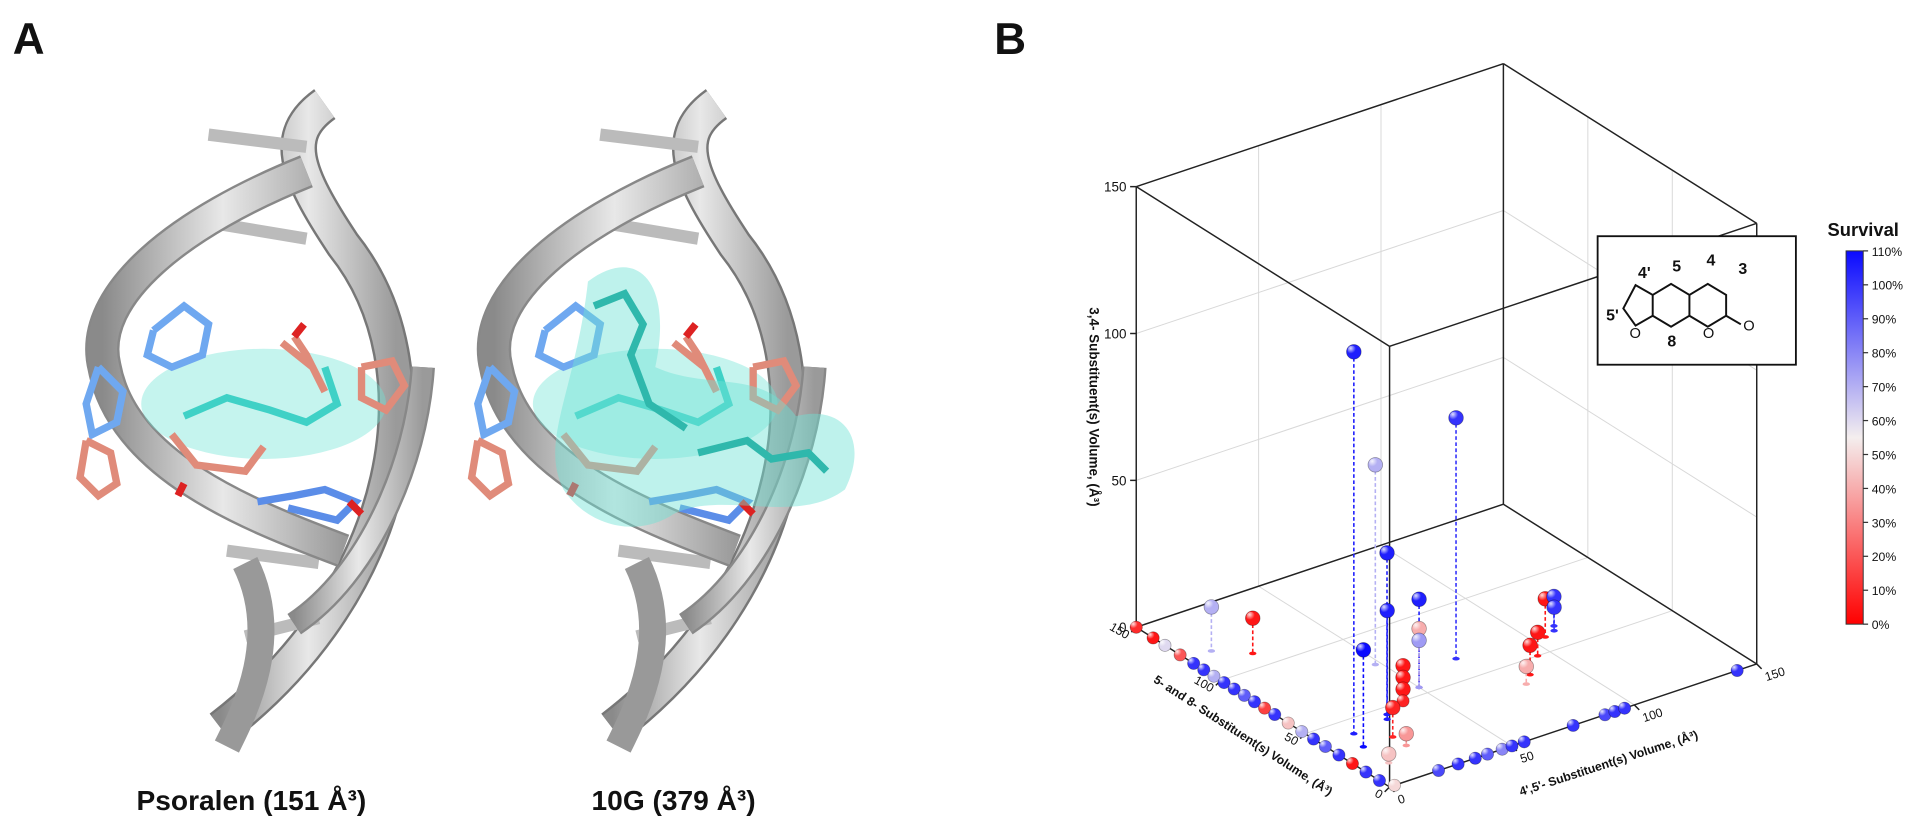 The width and height of the screenshot is (1920, 831). Describe the element at coordinates (1671, 341) in the screenshot. I see `atom-label: 8` at that location.